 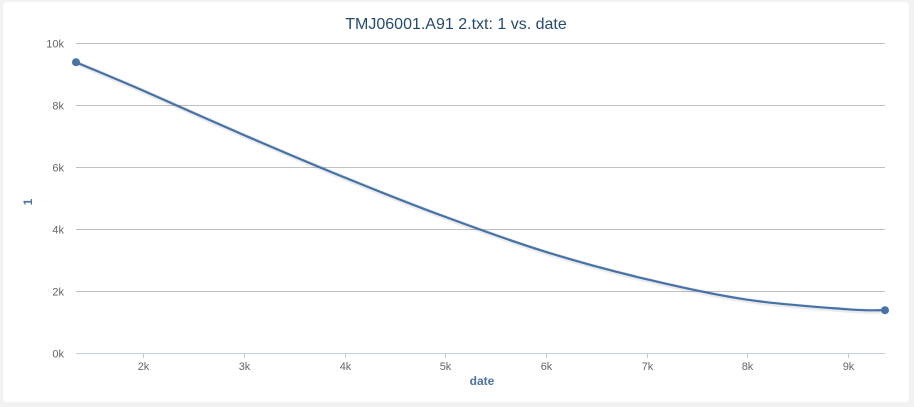 What do you see at coordinates (748, 367) in the screenshot?
I see `x-tick-label: 8k` at bounding box center [748, 367].